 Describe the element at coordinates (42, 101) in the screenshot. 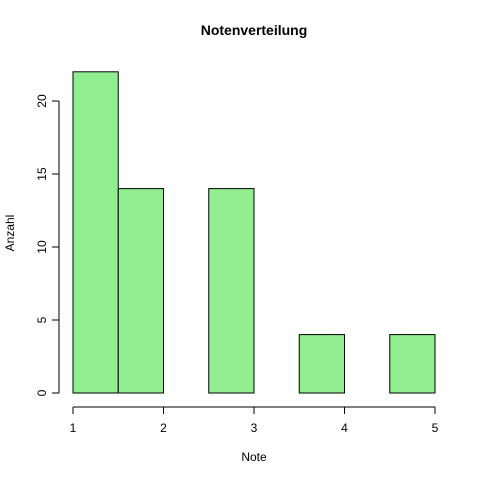

I see `y-tick-label: 20` at that location.